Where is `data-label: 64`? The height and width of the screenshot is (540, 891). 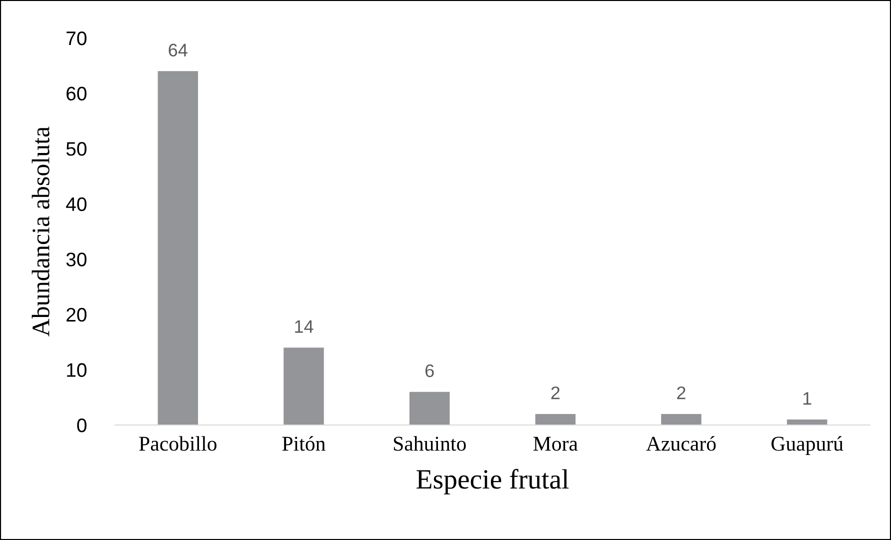 data-label: 64 is located at coordinates (178, 50).